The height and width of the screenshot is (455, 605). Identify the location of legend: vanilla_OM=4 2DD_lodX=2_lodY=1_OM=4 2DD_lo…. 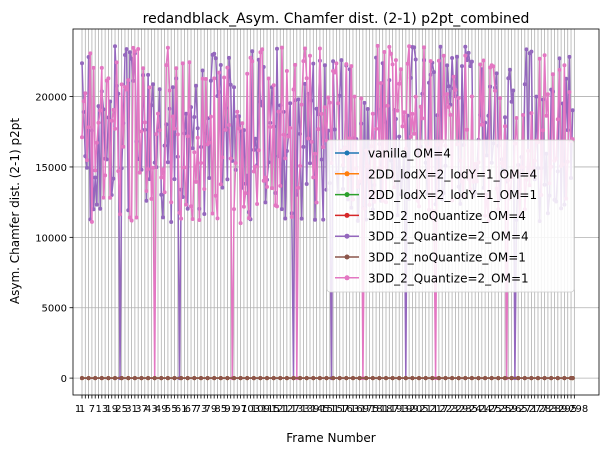
(450, 216).